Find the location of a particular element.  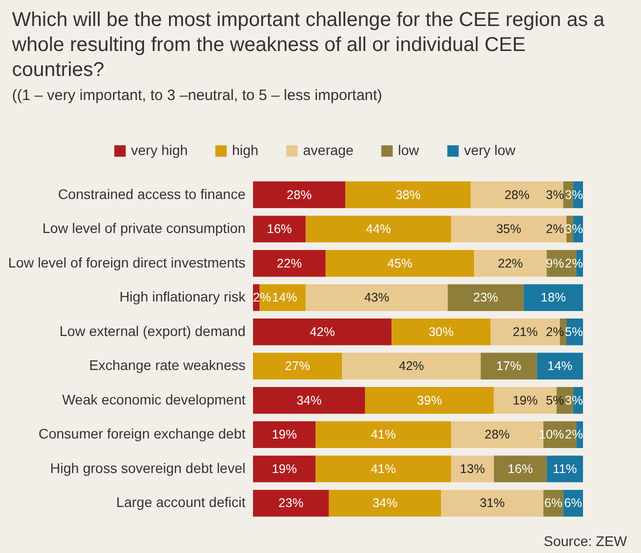

data-label: 43% is located at coordinates (377, 297).